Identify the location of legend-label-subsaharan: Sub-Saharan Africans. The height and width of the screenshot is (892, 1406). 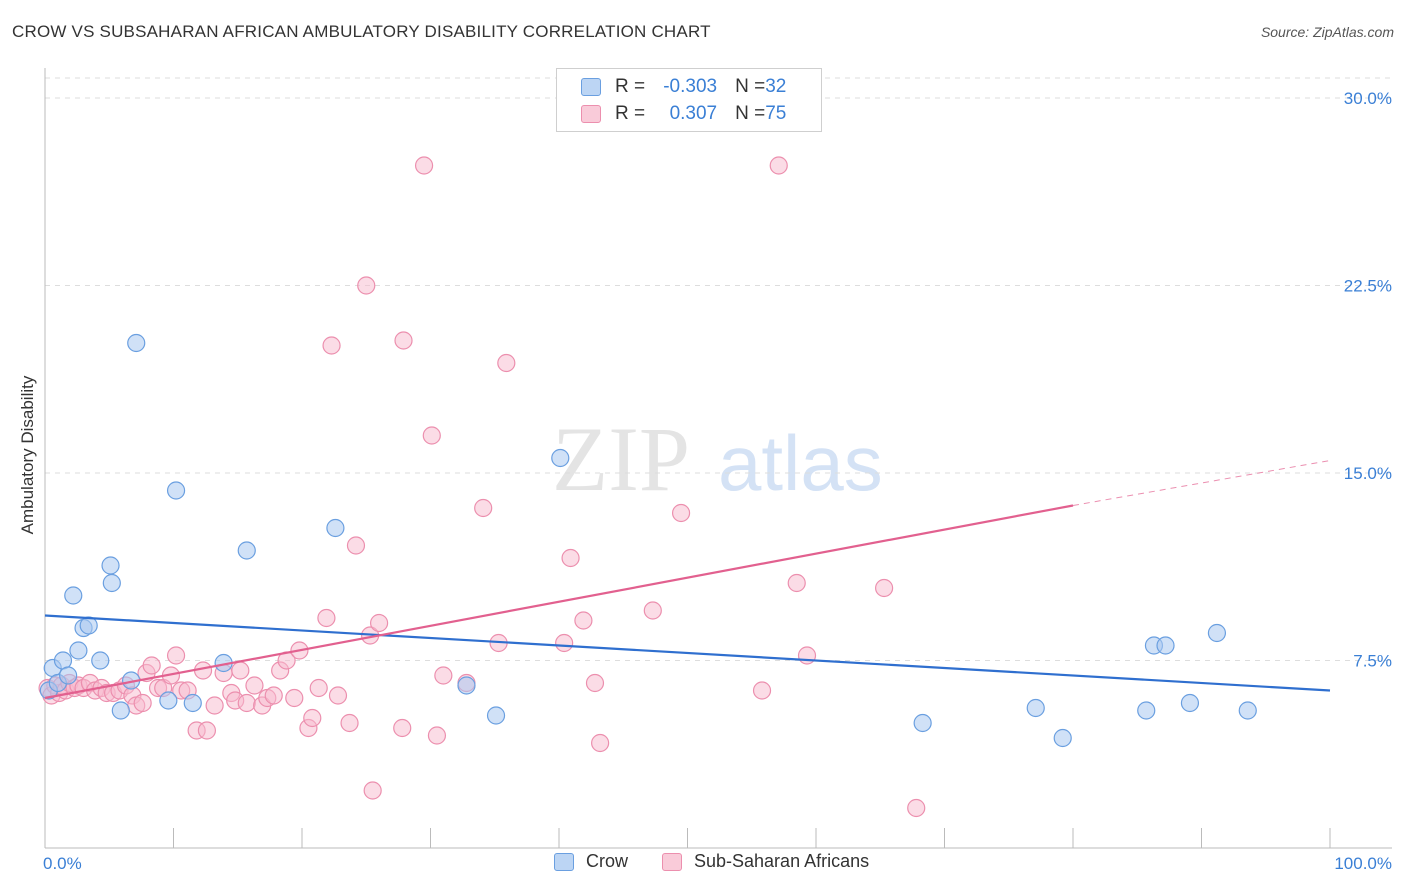
(782, 861).